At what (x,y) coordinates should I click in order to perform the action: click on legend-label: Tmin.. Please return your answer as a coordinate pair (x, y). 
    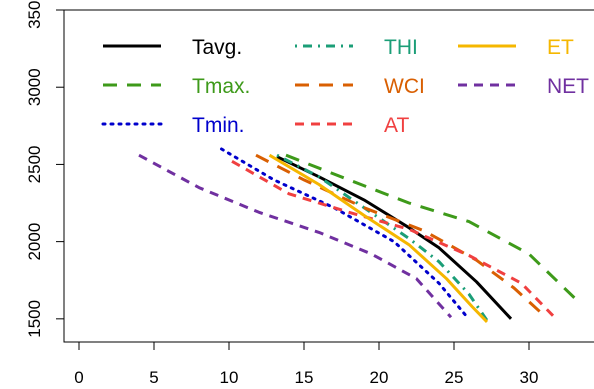
    Looking at the image, I should click on (218, 125).